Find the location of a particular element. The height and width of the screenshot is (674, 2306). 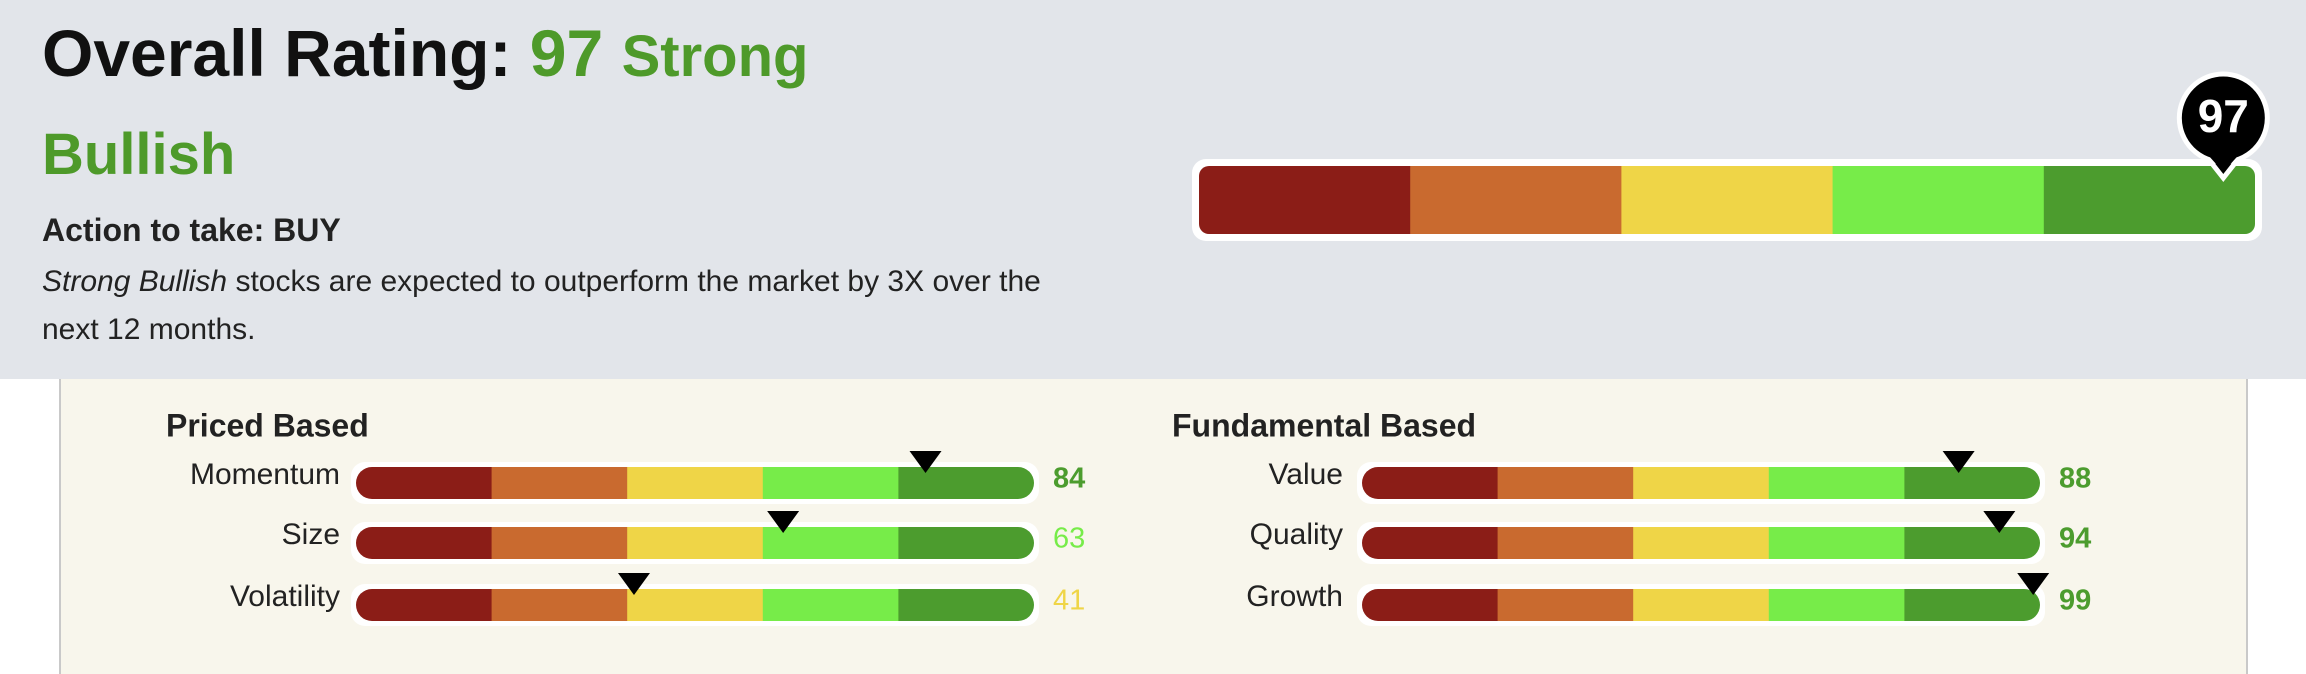

factor-name: Value is located at coordinates (1305, 474).